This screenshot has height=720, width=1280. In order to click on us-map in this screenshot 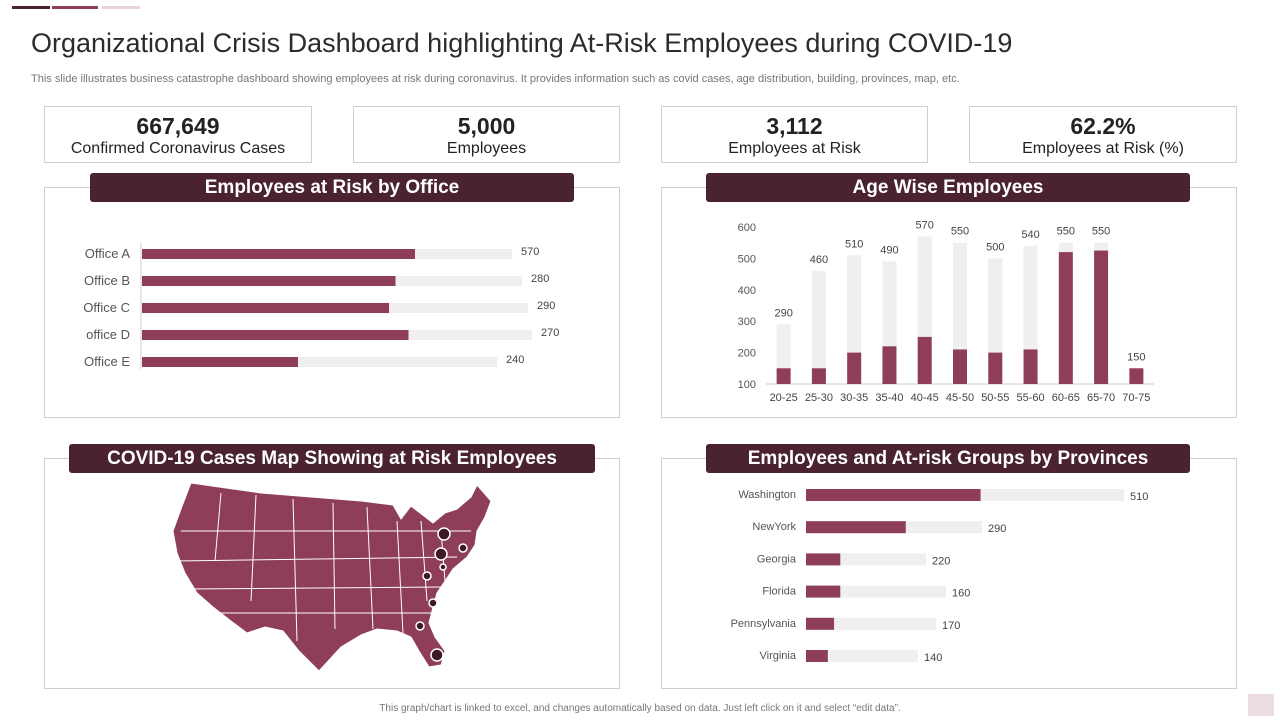, I will do `click(332, 577)`.